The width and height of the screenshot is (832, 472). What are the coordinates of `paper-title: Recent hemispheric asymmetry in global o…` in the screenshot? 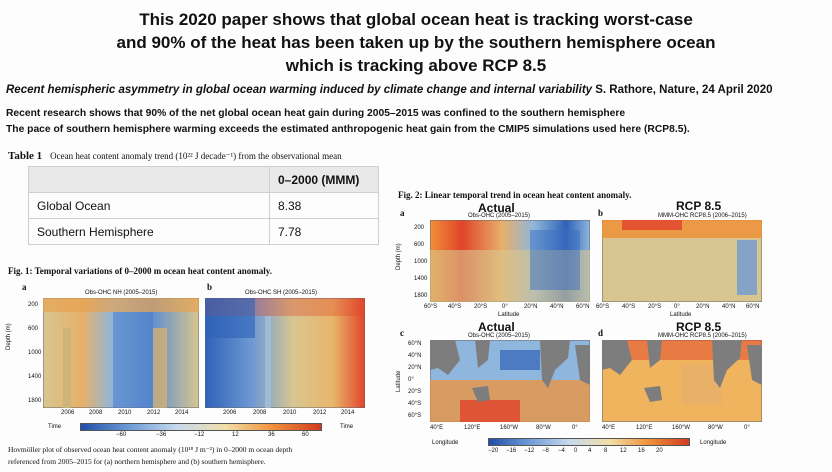 It's located at (299, 90).